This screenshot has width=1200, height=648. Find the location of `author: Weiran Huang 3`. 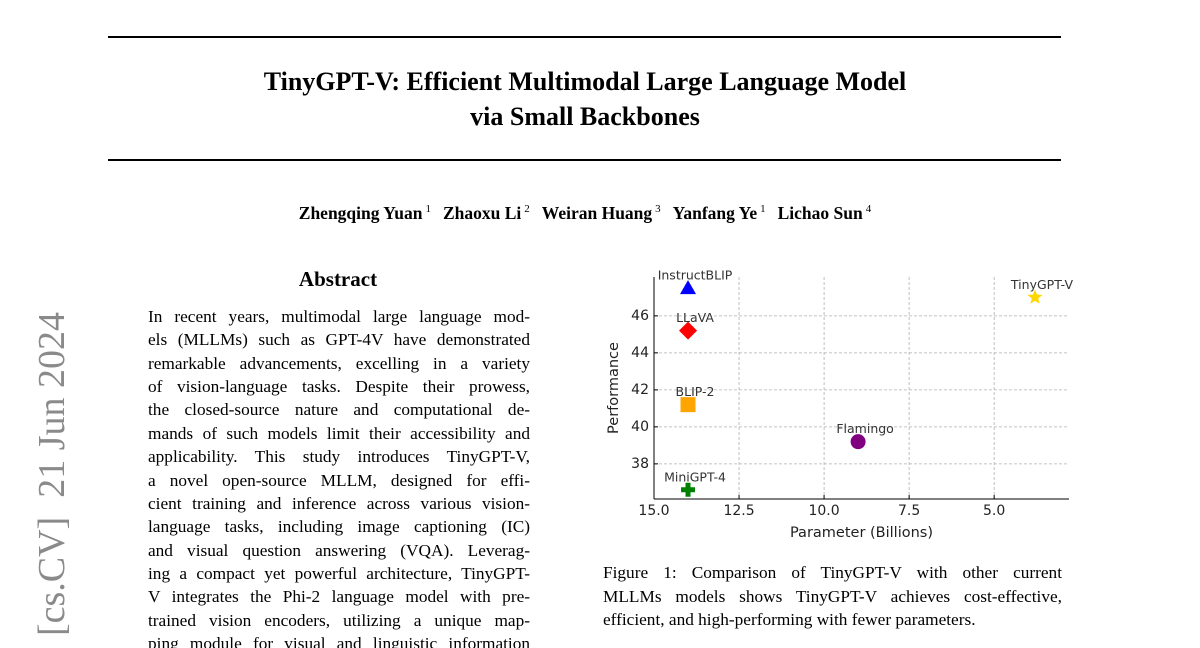

author: Weiran Huang 3 is located at coordinates (601, 213).